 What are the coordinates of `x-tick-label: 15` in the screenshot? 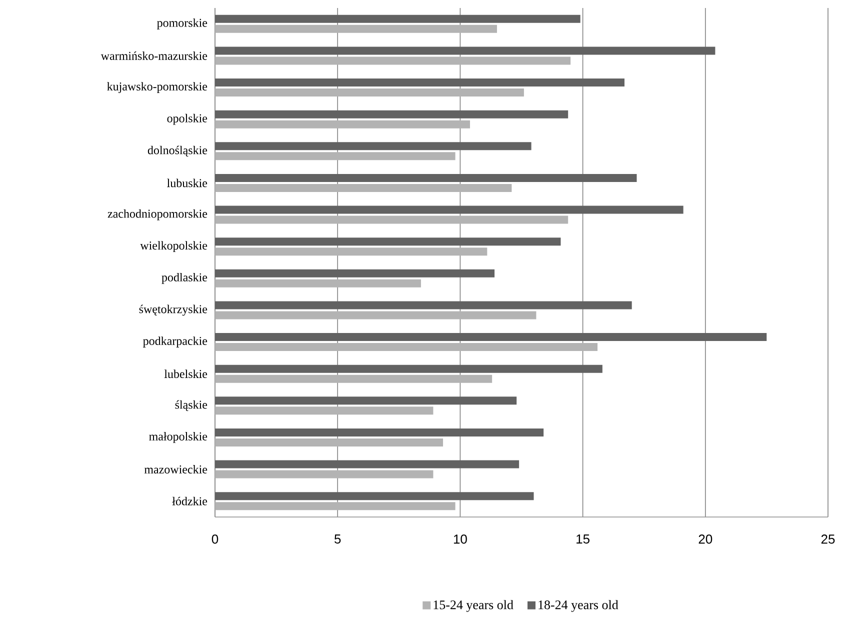 It's located at (583, 539).